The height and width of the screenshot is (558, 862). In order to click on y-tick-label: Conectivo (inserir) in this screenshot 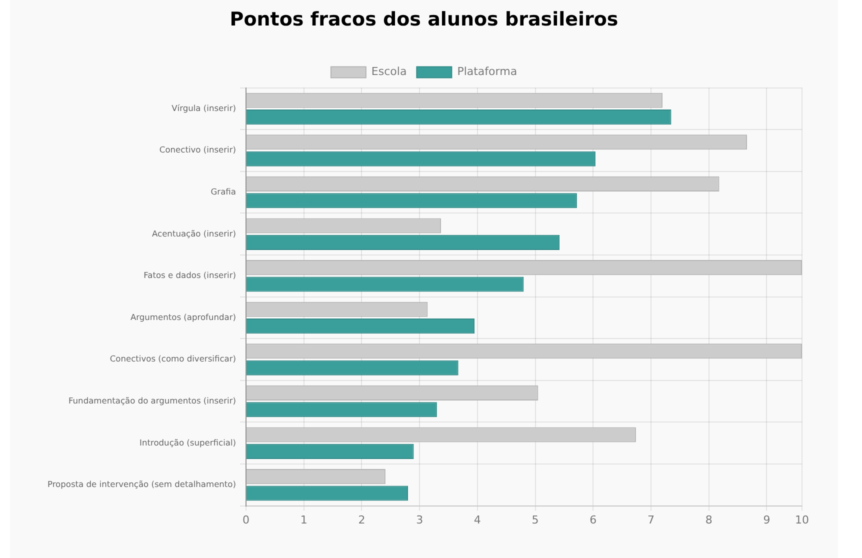, I will do `click(197, 149)`.